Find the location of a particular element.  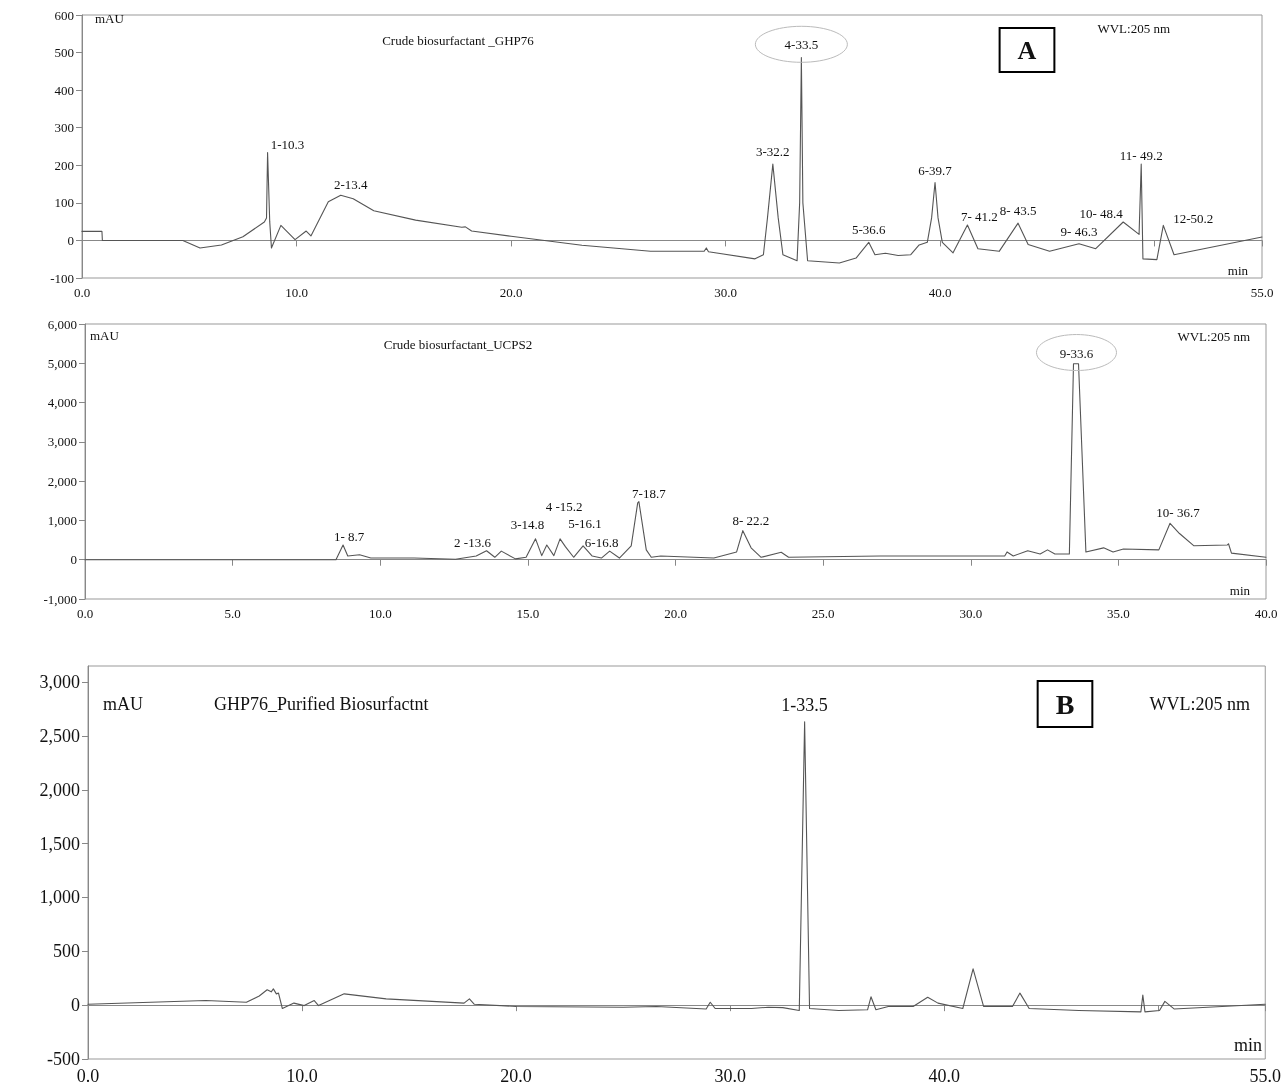

annotation: B is located at coordinates (1065, 704).